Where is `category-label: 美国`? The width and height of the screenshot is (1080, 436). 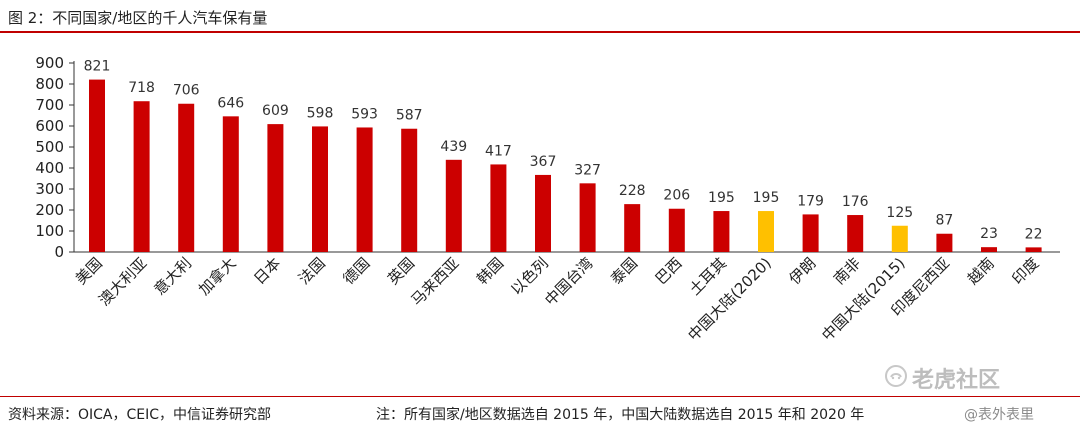
category-label: 美国 is located at coordinates (89, 271).